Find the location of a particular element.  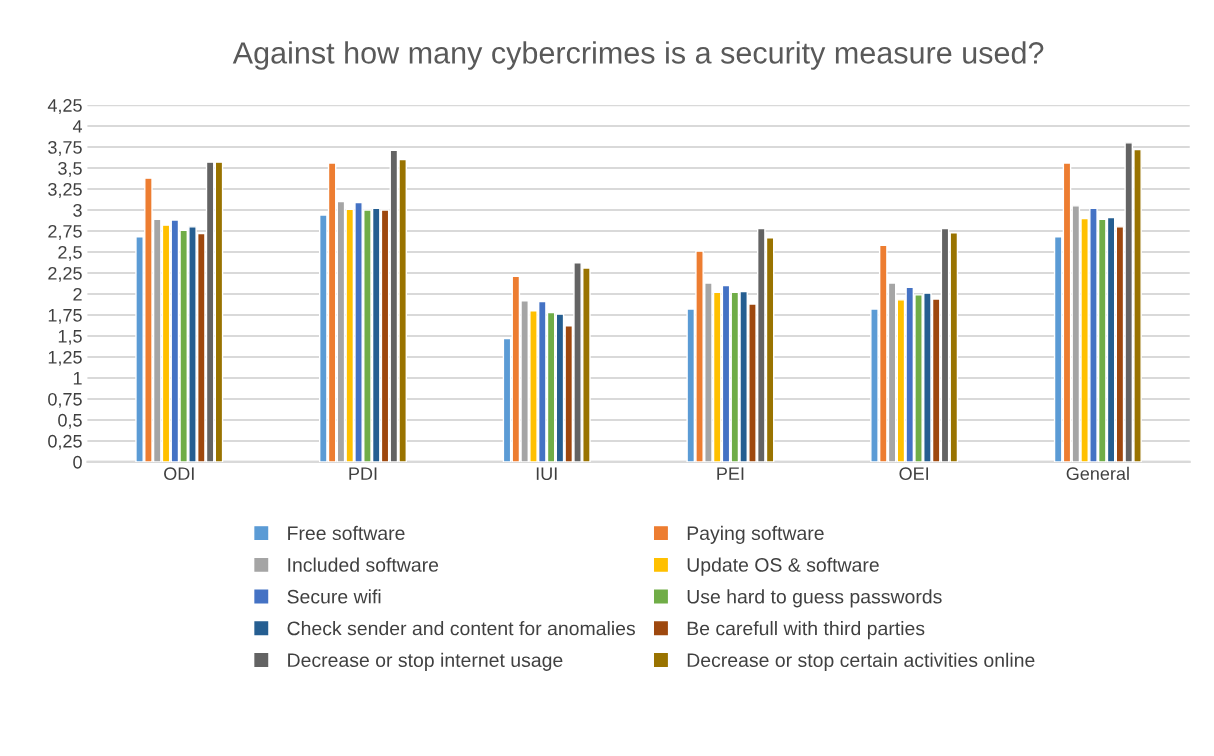

y-tick-label: 0,75 is located at coordinates (65, 400).